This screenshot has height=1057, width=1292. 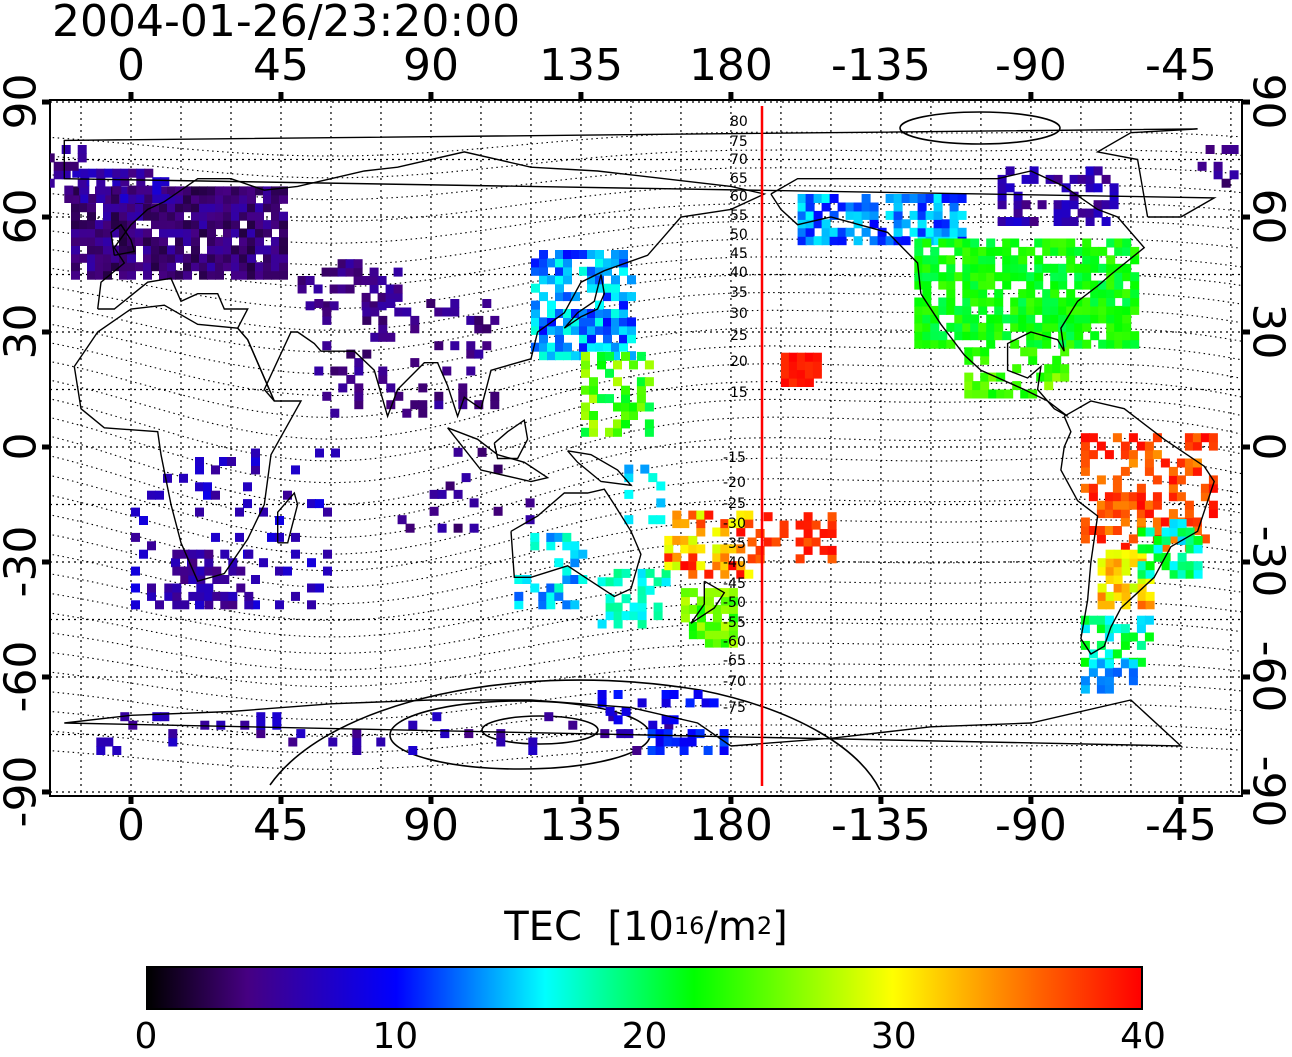 I want to click on contour-label: 70, so click(x=739, y=160).